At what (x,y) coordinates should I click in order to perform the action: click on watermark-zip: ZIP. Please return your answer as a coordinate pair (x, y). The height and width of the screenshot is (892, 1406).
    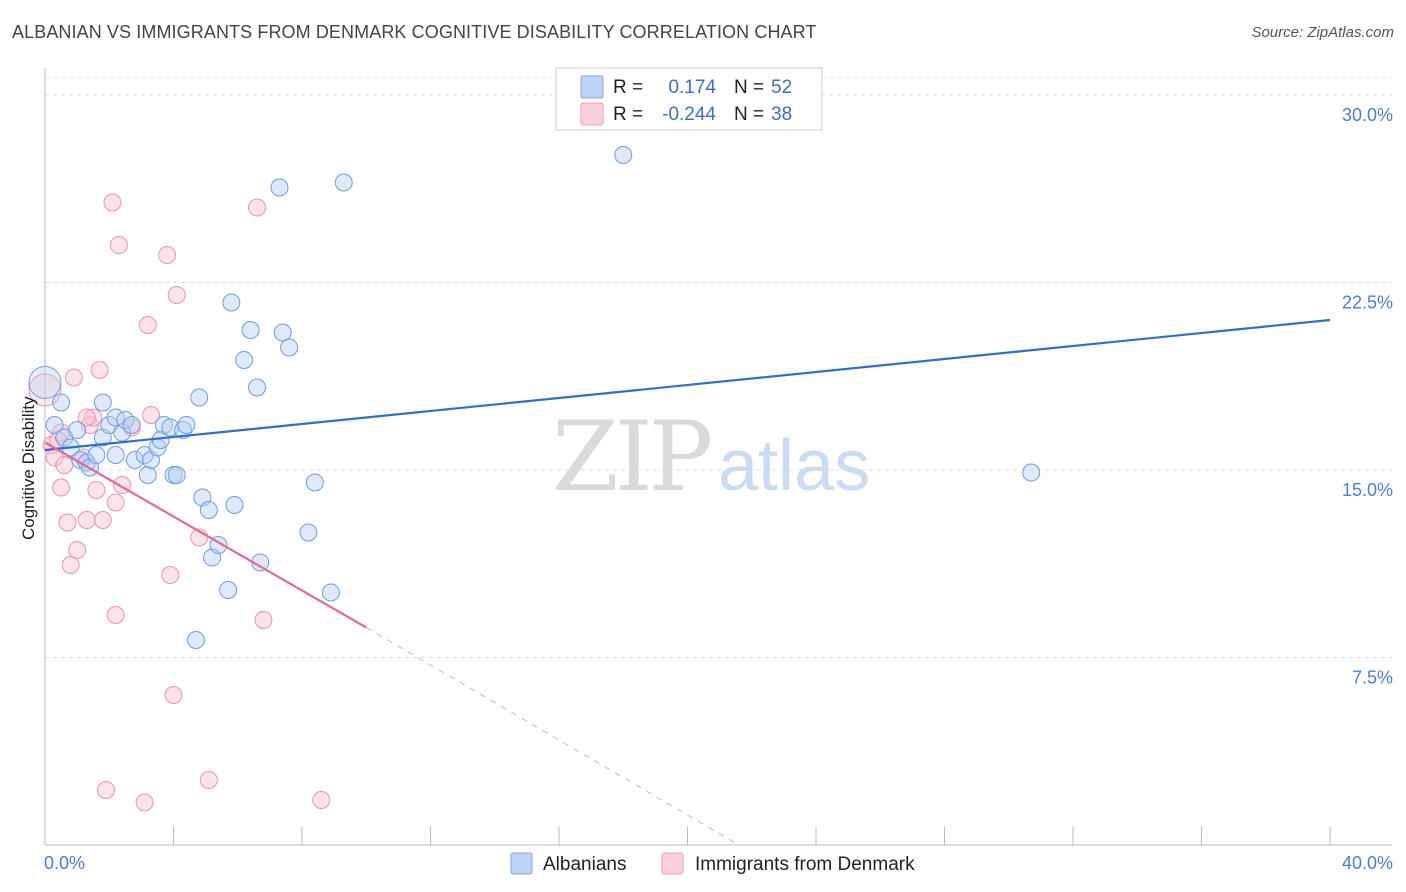
    Looking at the image, I should click on (631, 457).